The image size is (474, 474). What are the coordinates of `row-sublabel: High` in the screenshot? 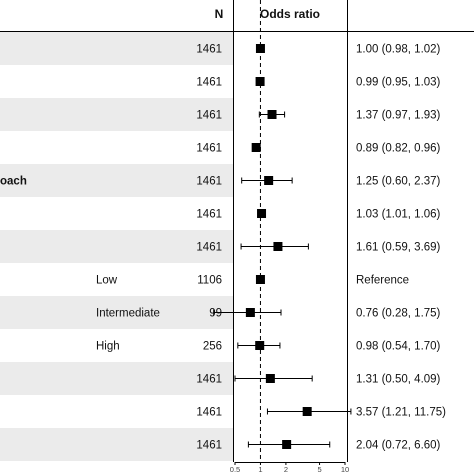 It's located at (108, 347).